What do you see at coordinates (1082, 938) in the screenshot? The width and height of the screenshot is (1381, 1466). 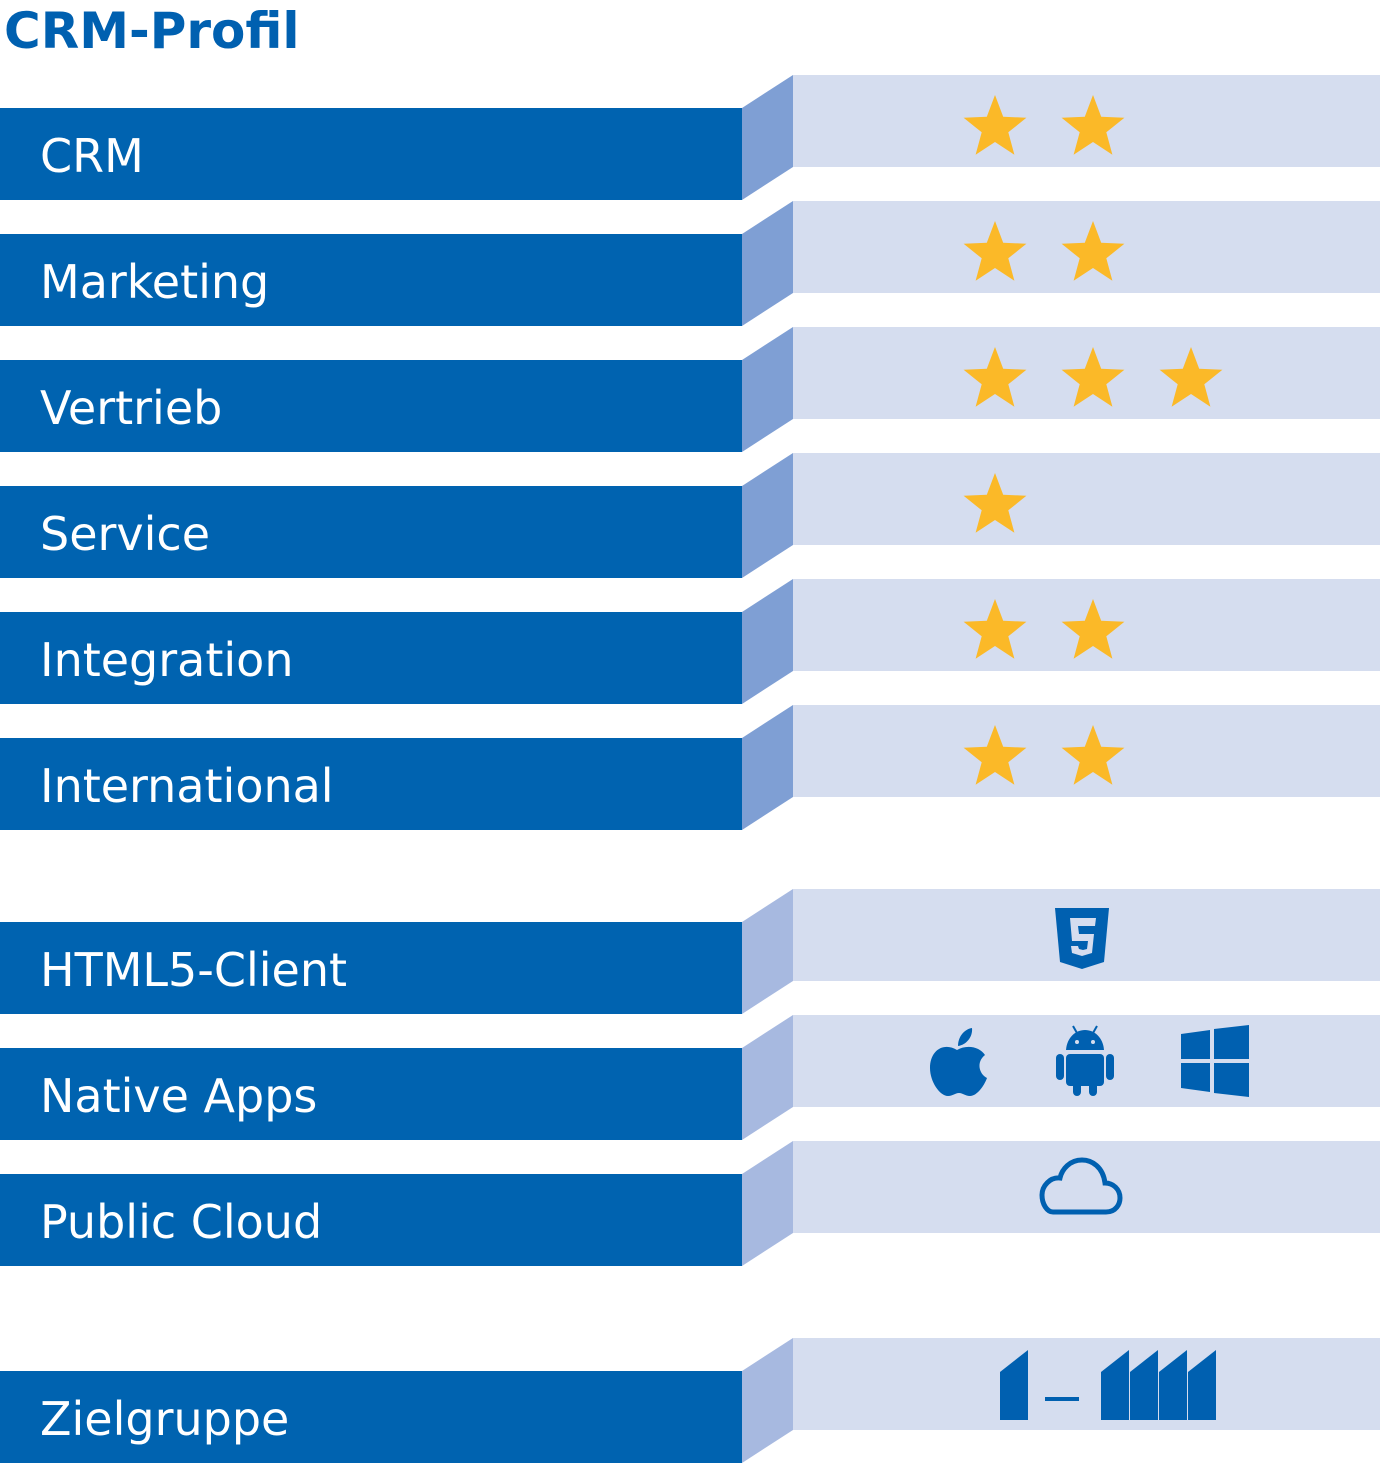 I see `html5-icon` at bounding box center [1082, 938].